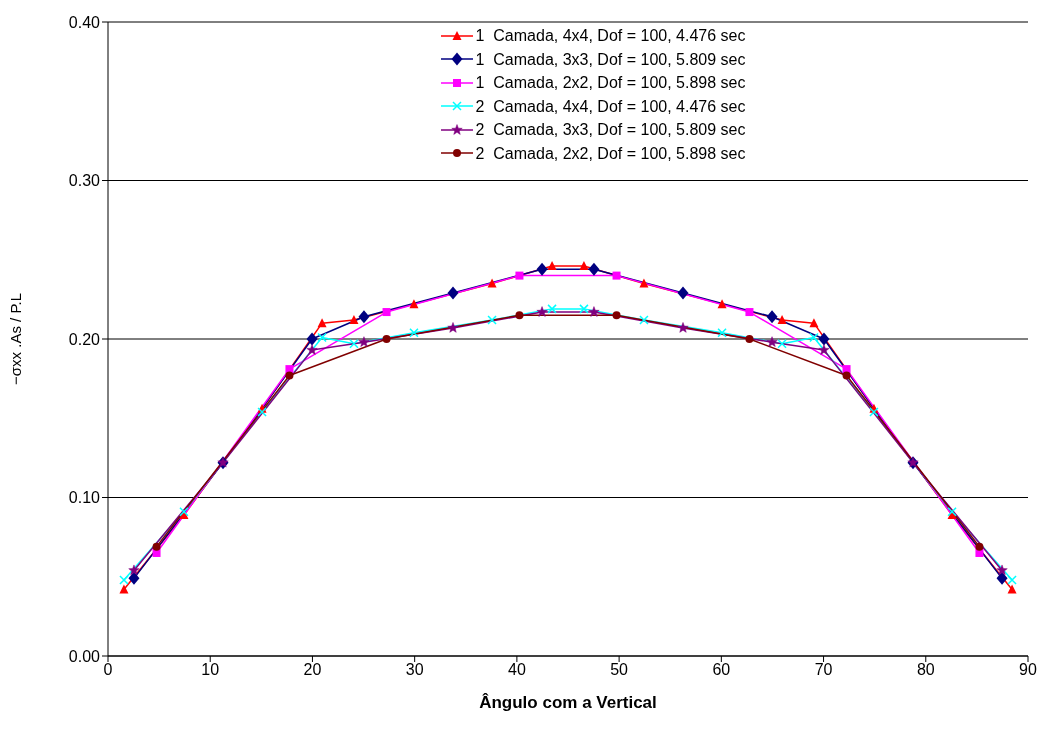 Image resolution: width=1039 pixels, height=733 pixels. What do you see at coordinates (610, 153) in the screenshot?
I see `legend-label: 2 Camada, 2x2, Dof = 100, 5.898 sec` at bounding box center [610, 153].